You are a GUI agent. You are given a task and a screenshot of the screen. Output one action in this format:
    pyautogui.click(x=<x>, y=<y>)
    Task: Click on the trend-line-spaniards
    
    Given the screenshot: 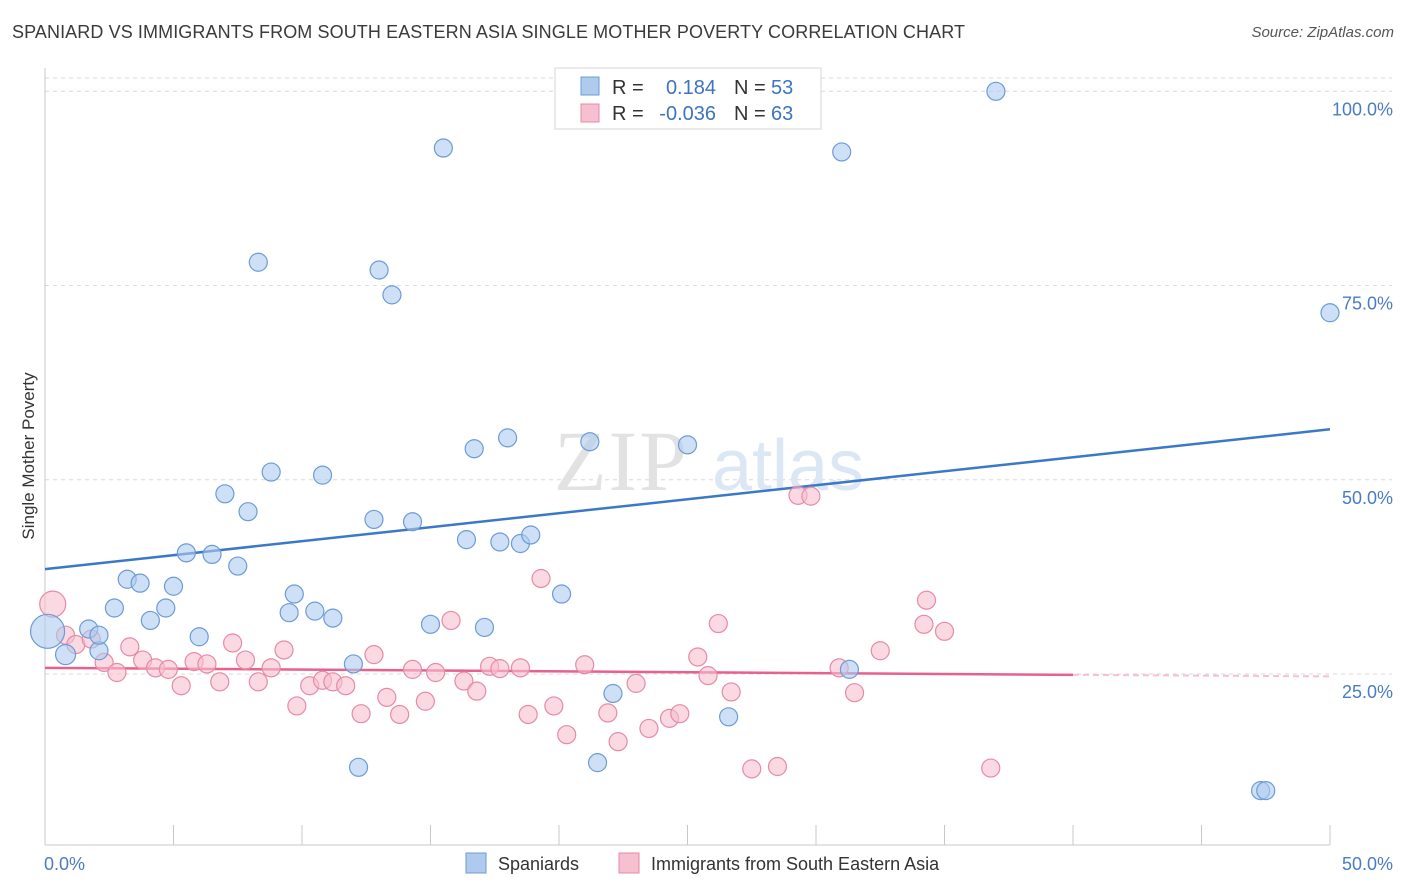 What is the action you would take?
    pyautogui.click(x=687, y=499)
    